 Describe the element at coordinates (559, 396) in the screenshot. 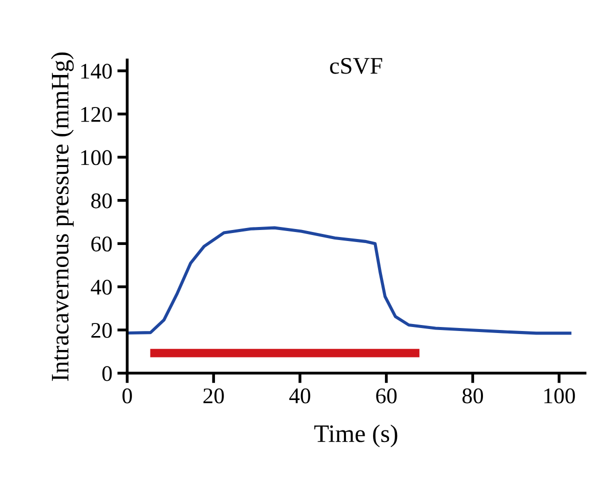

I see `x-tick-label: 100` at that location.